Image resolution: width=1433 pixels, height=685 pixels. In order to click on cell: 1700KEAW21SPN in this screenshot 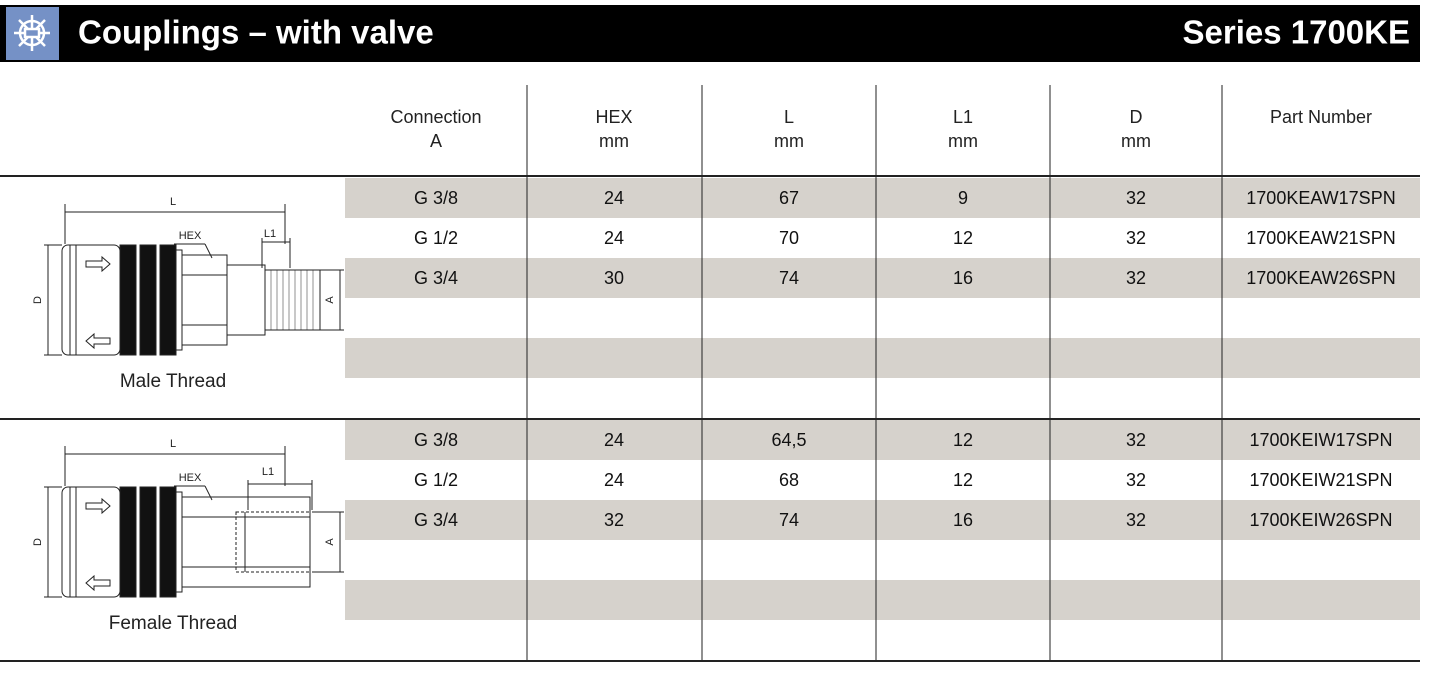, I will do `click(1320, 238)`.